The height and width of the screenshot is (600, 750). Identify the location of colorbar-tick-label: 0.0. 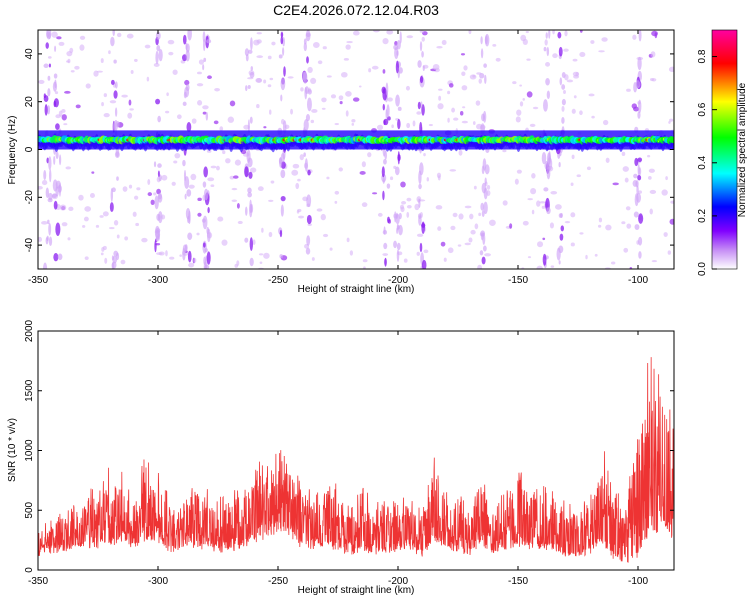
(702, 269).